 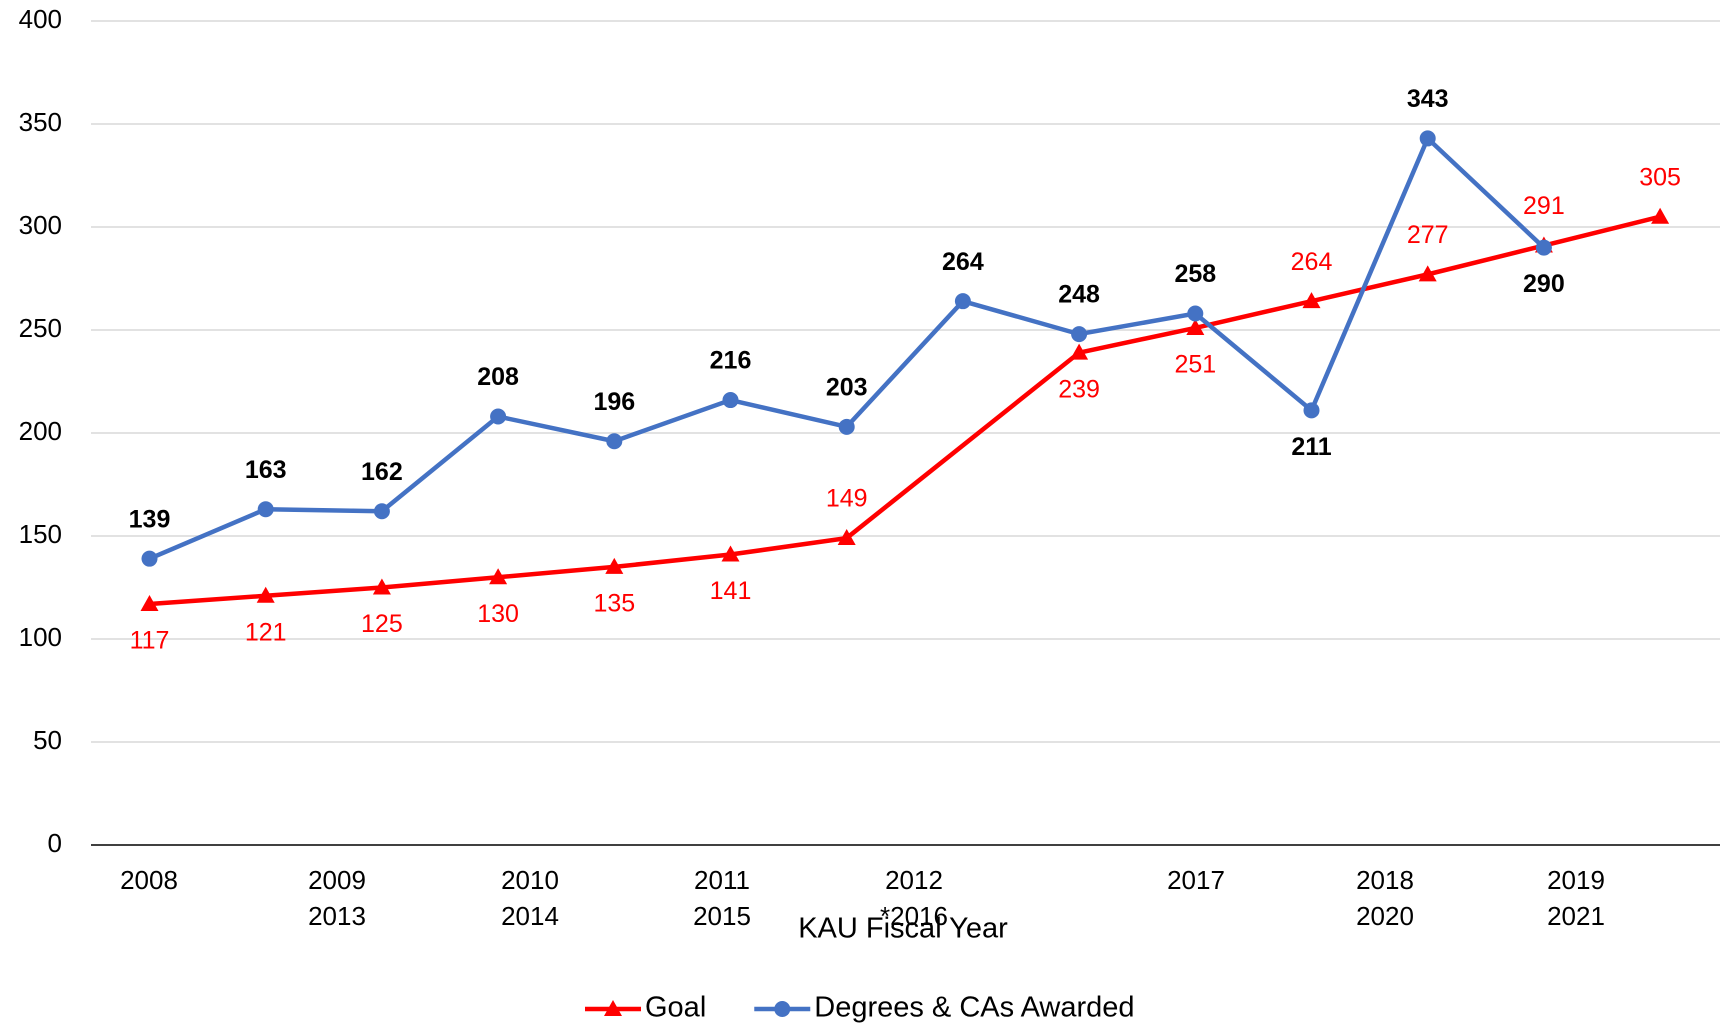 What do you see at coordinates (382, 624) in the screenshot?
I see `data-label: 125` at bounding box center [382, 624].